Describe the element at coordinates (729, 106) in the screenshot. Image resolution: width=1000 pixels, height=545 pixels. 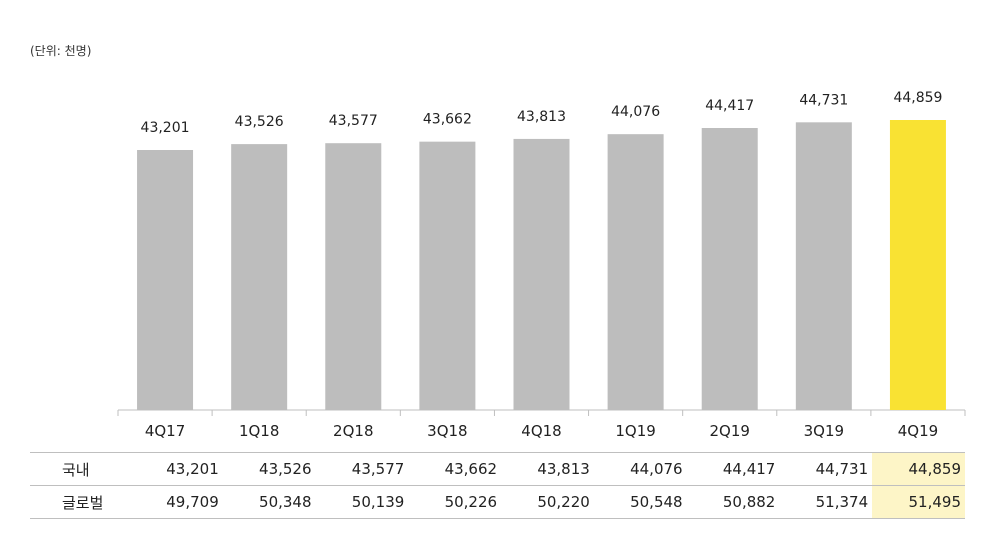
I see `data-label-2Q19: 44,417` at that location.